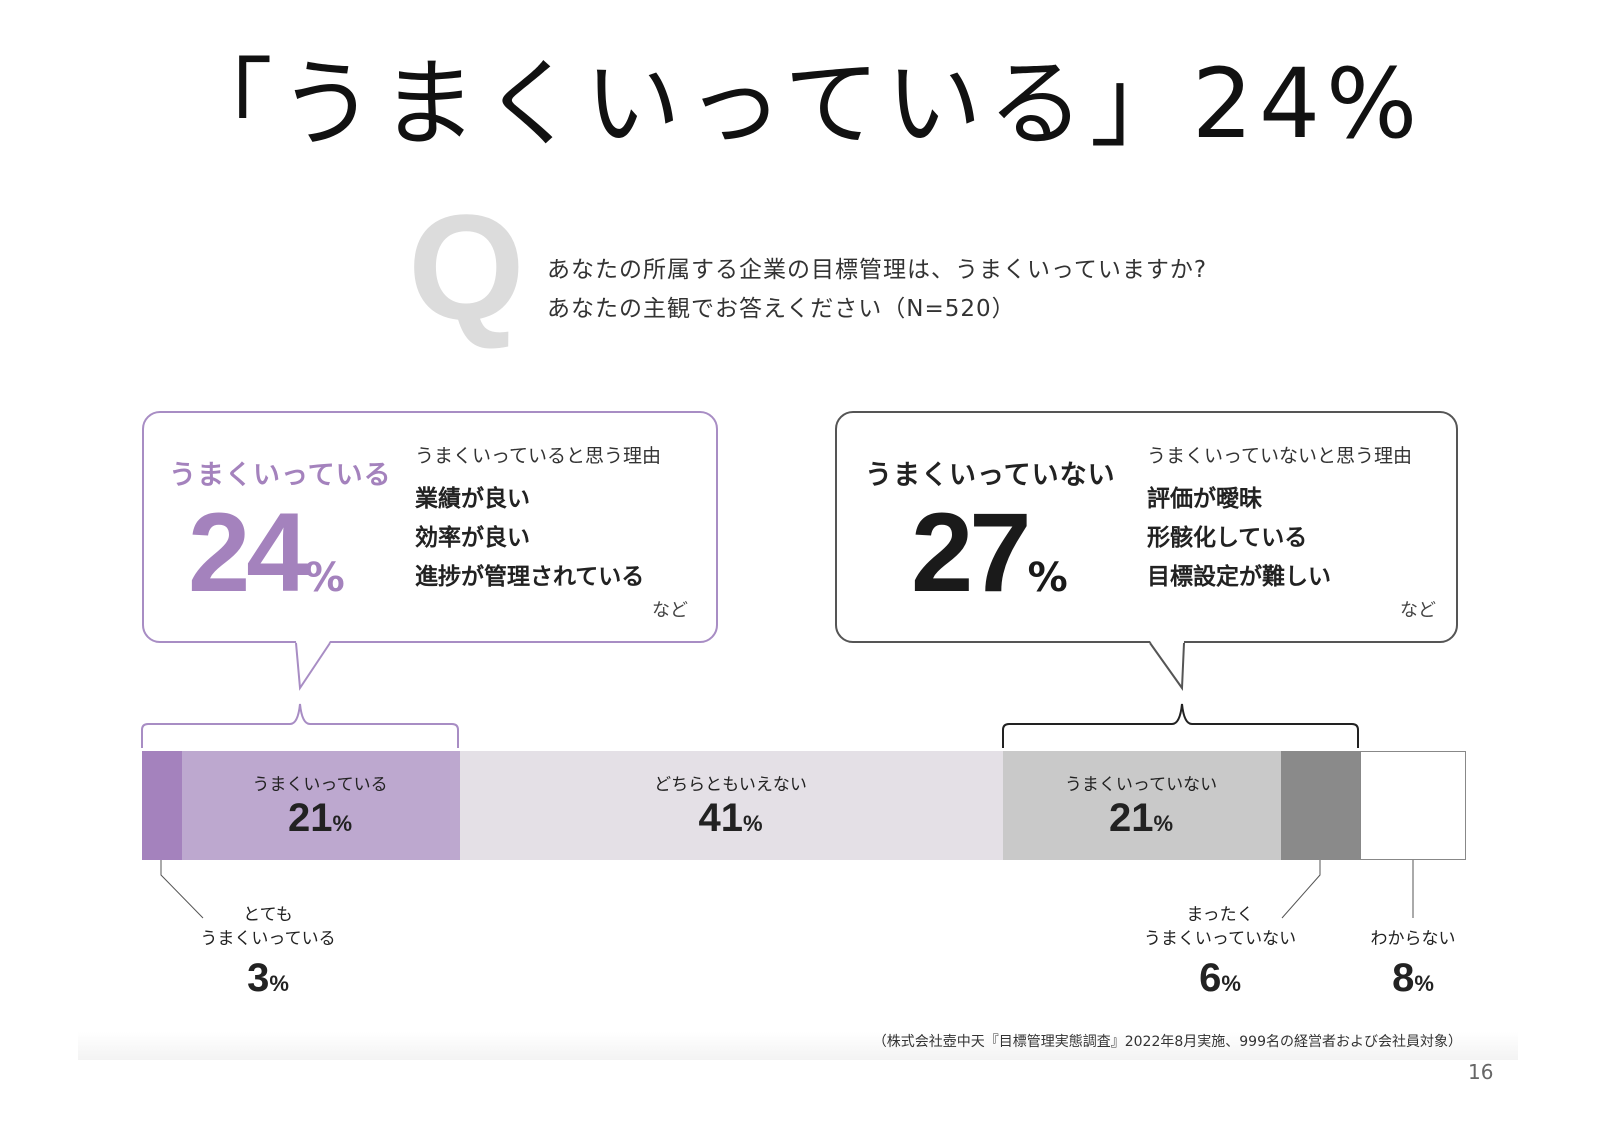 The height and width of the screenshot is (1132, 1600). What do you see at coordinates (300, 725) in the screenshot?
I see `brace-good` at bounding box center [300, 725].